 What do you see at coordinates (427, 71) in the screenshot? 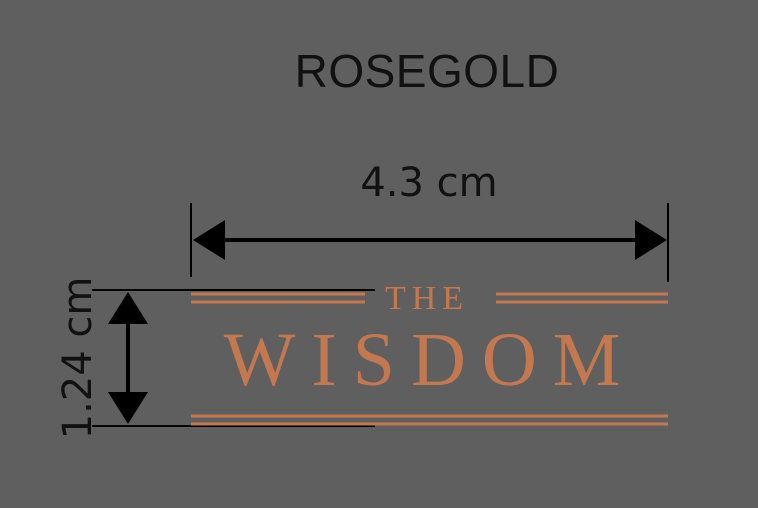
I see `colour-label: ROSEGOLD` at bounding box center [427, 71].